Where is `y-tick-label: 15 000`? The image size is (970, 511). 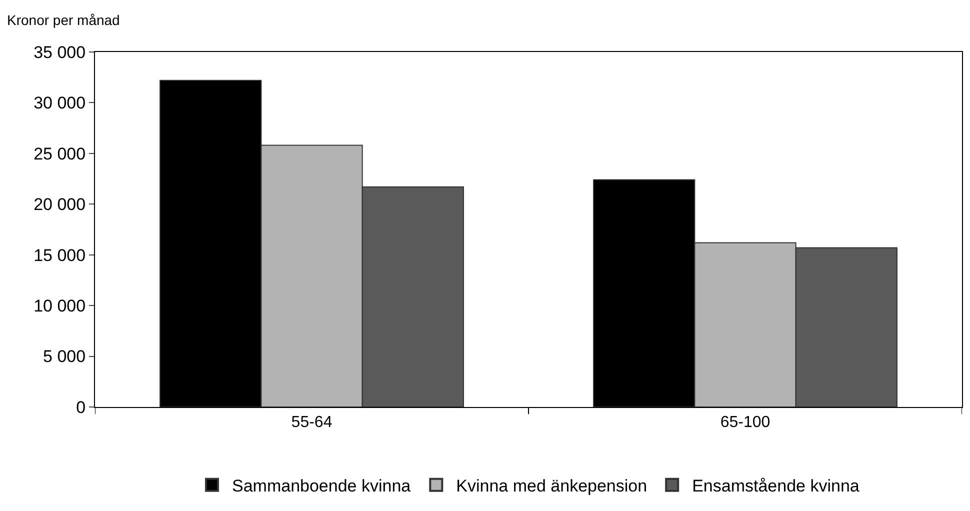 y-tick-label: 15 000 is located at coordinates (60, 255).